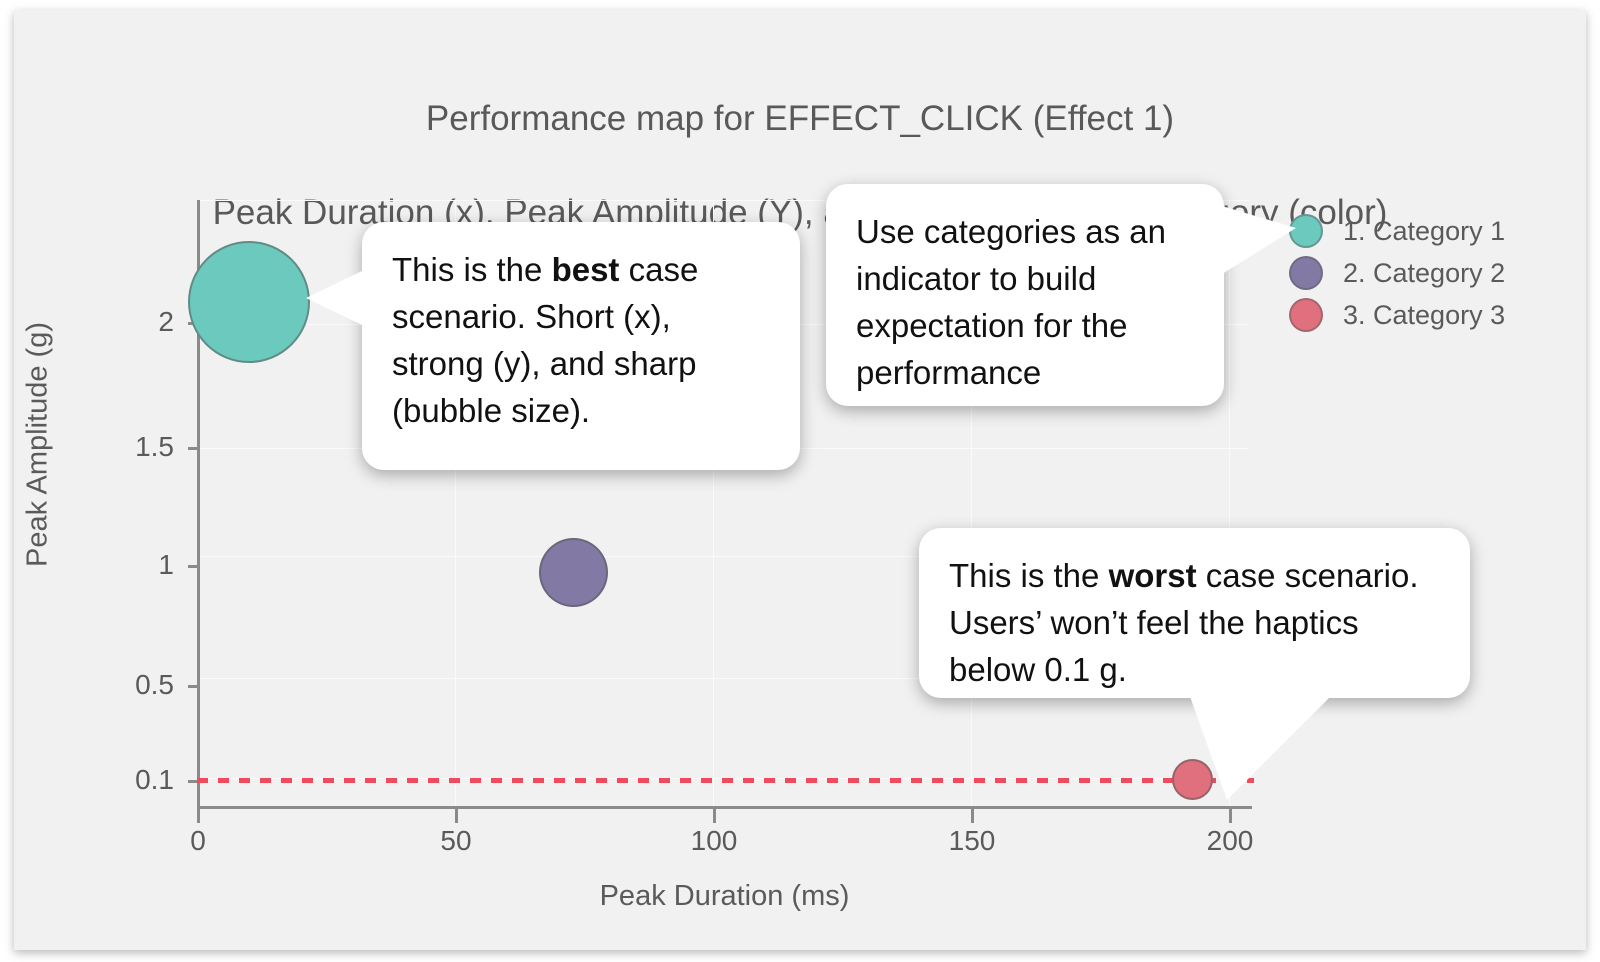  What do you see at coordinates (1029, 575) in the screenshot?
I see `annotation-worst-prefix: This is the` at bounding box center [1029, 575].